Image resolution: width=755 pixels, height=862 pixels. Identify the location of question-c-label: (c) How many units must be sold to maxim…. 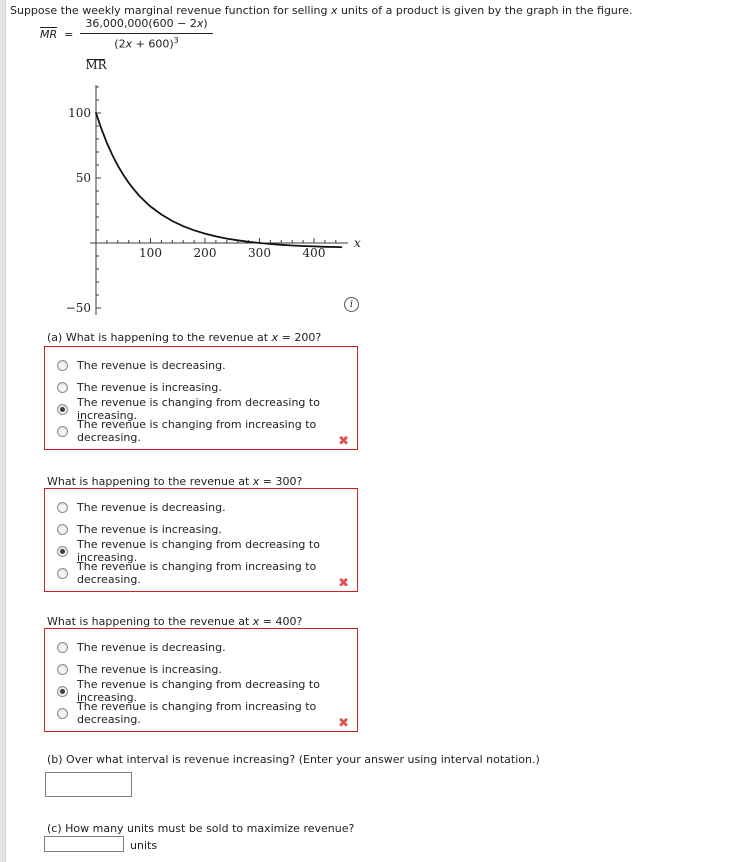
(201, 828).